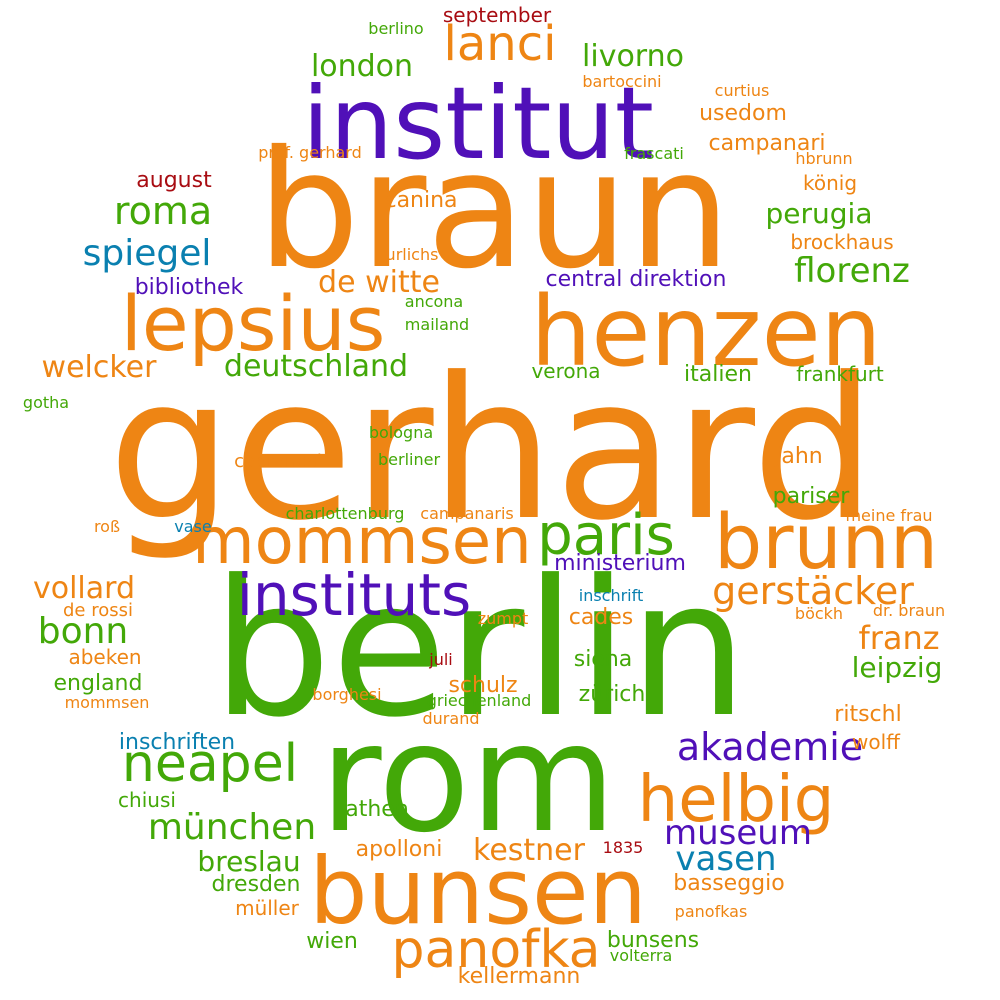  I want to click on word-siena: siena, so click(603, 659).